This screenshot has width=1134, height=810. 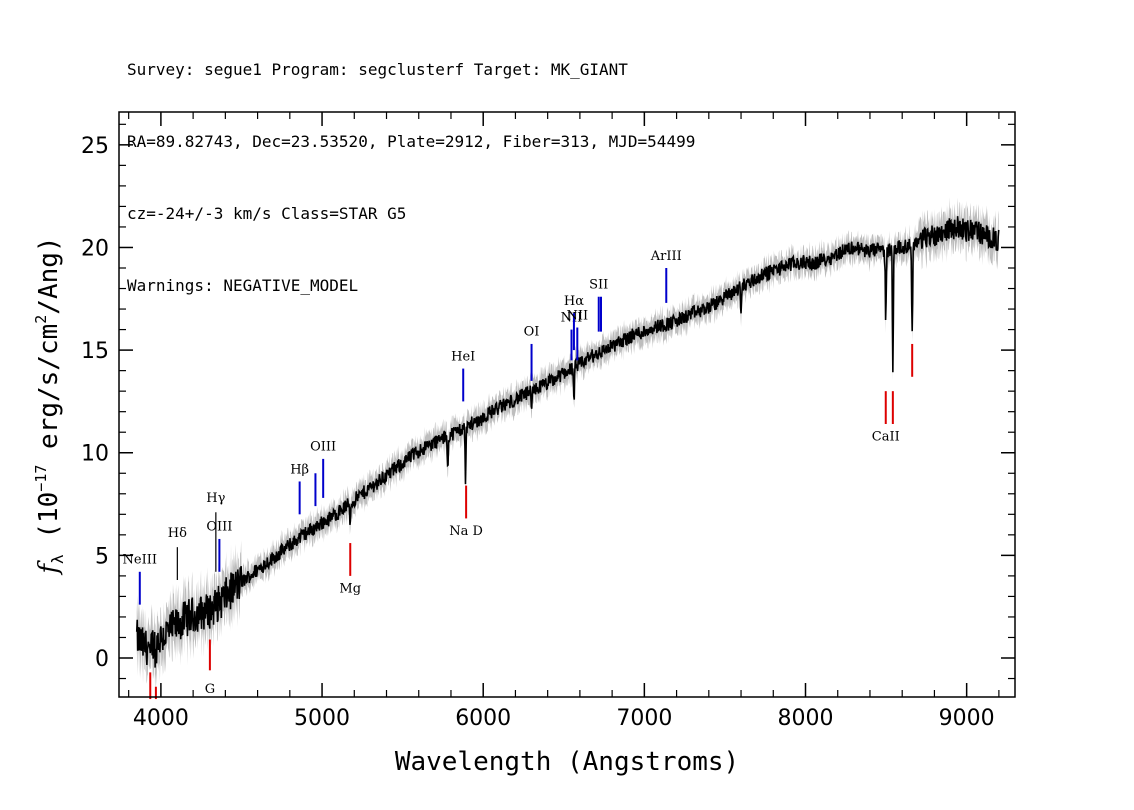 I want to click on line-marker-label: Hδ, so click(x=177, y=533).